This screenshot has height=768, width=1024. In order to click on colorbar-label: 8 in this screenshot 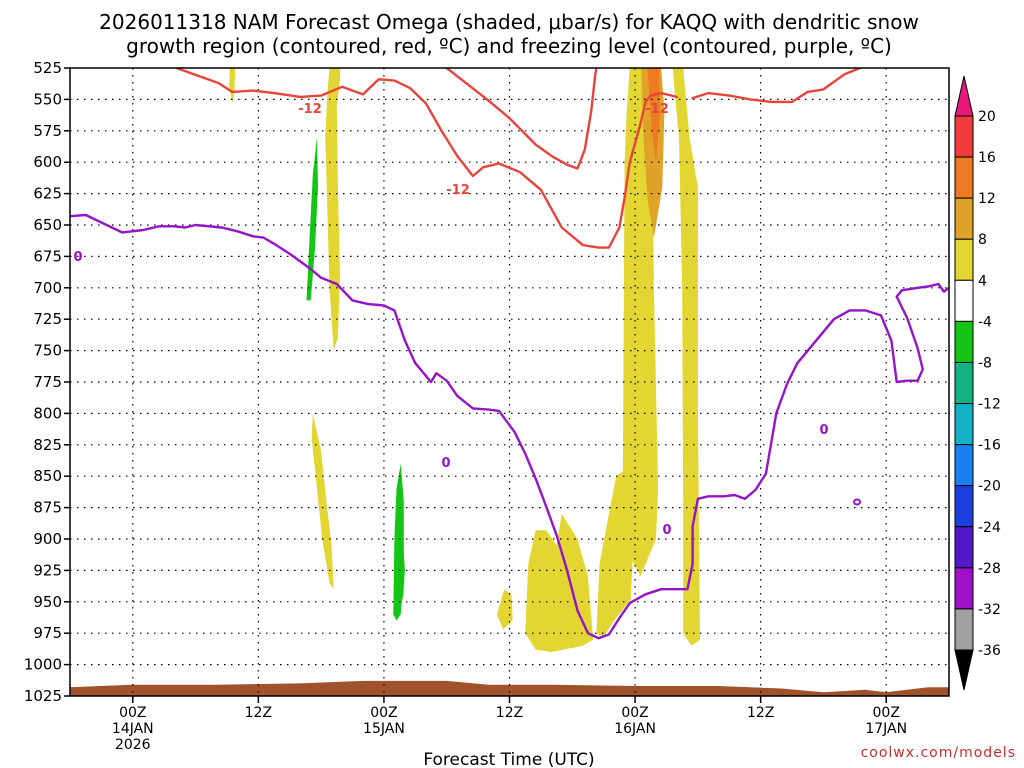, I will do `click(982, 240)`.